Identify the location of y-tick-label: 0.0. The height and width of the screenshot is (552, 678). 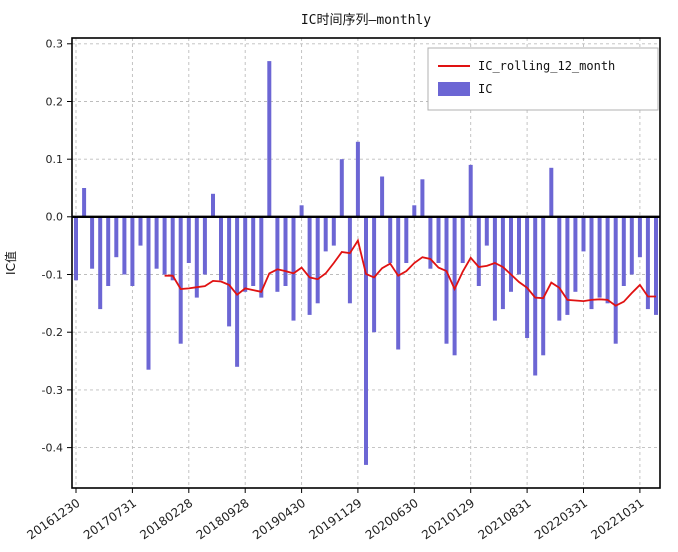
(55, 217).